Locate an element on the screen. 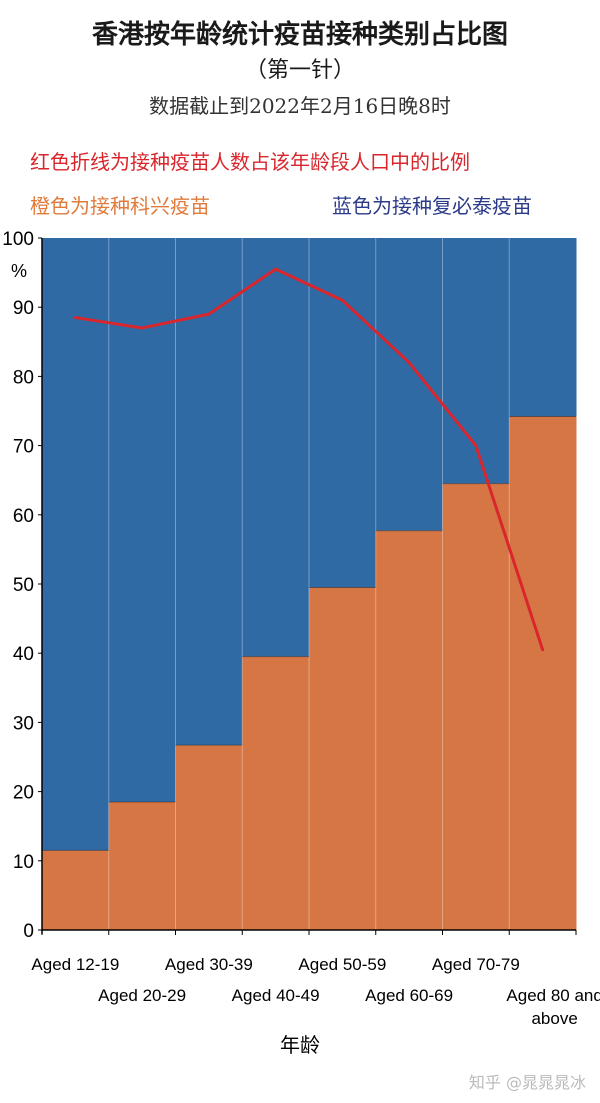 This screenshot has height=1103, width=600. x-category-label-8: Aged 80 and above is located at coordinates (553, 1007).